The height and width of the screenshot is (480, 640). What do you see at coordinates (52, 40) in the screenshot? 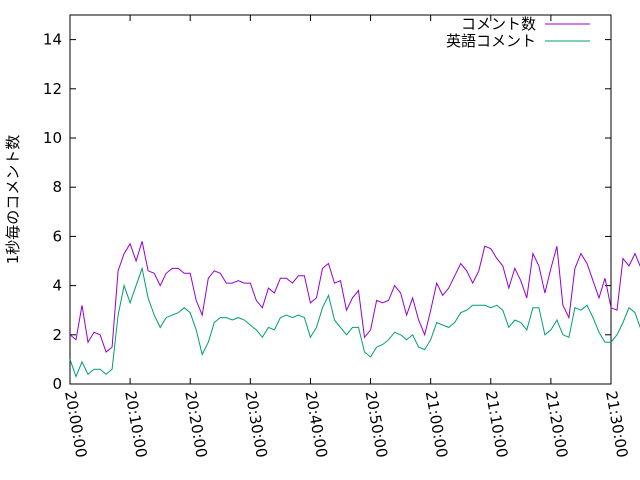
I see `y-tick-label: 14` at bounding box center [52, 40].